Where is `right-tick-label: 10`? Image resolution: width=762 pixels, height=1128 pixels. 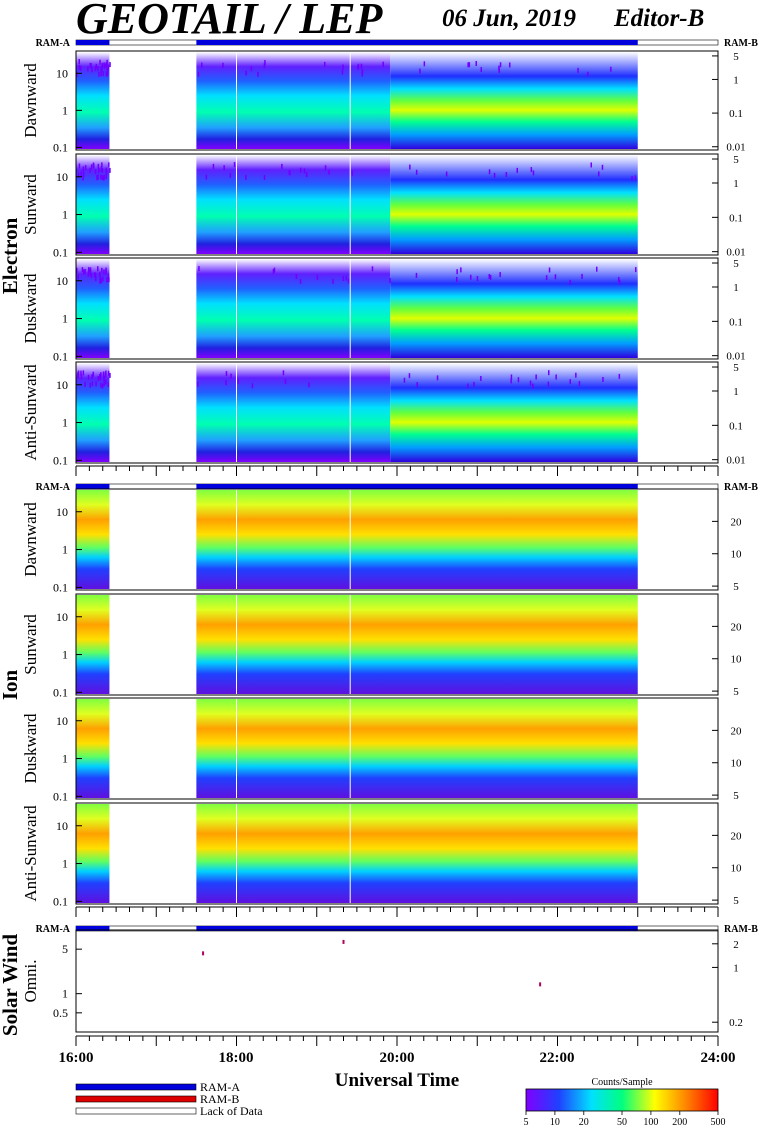
right-tick-label: 10 is located at coordinates (737, 764).